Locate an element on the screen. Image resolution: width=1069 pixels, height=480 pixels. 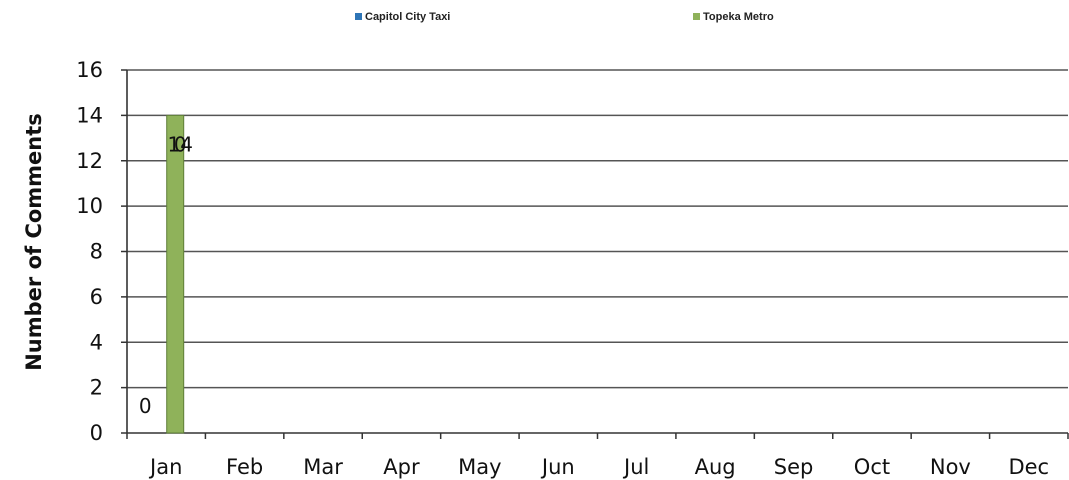
x-tick-label: Aug is located at coordinates (715, 467).